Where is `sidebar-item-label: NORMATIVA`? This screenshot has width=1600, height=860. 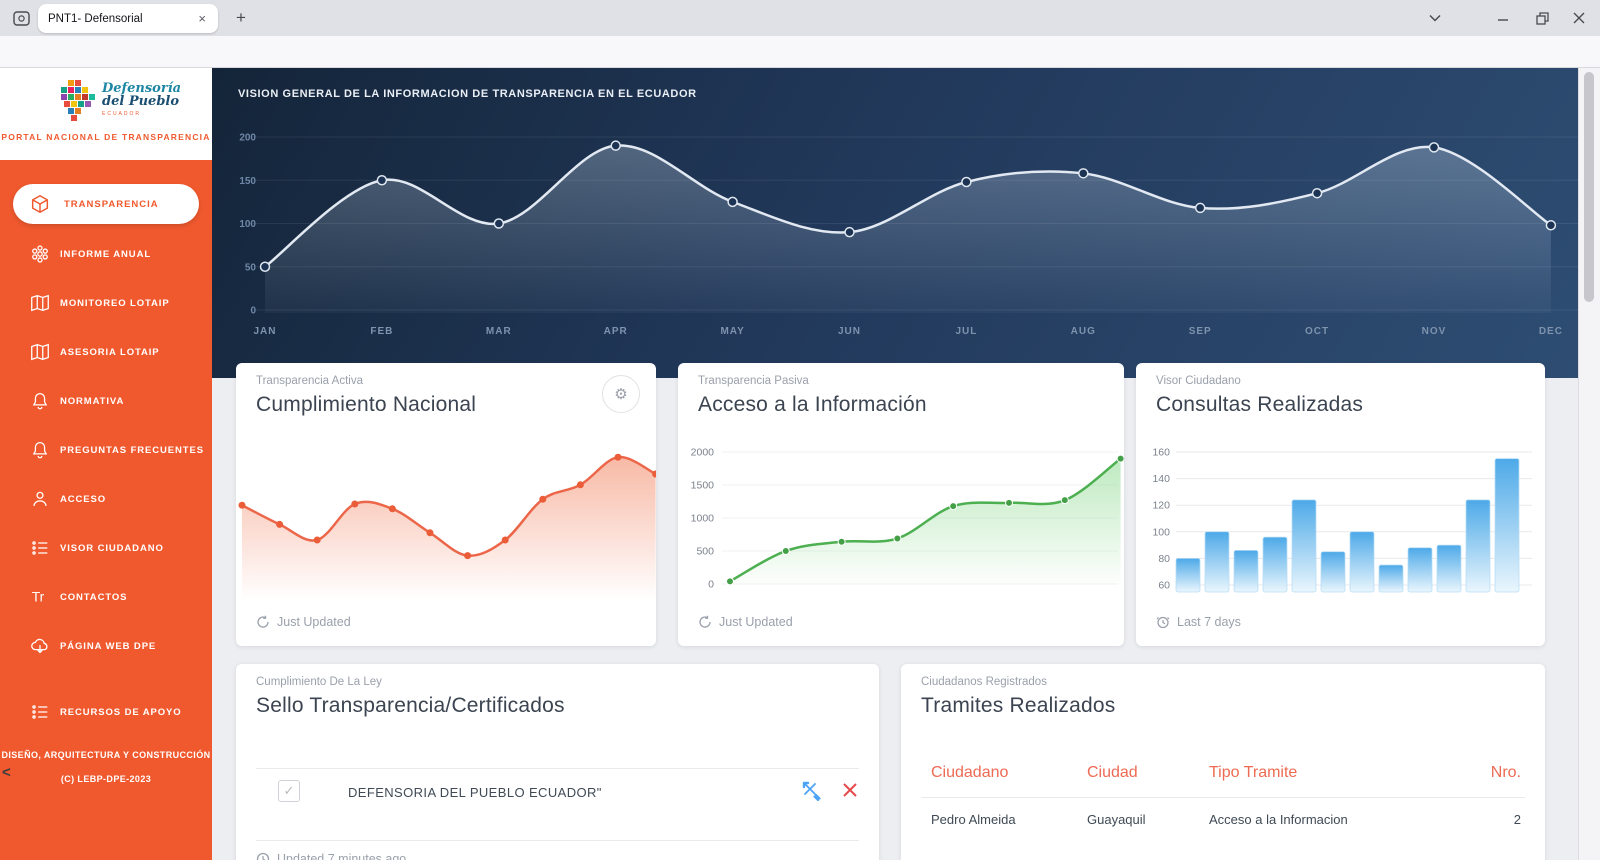
sidebar-item-label: NORMATIVA is located at coordinates (92, 401).